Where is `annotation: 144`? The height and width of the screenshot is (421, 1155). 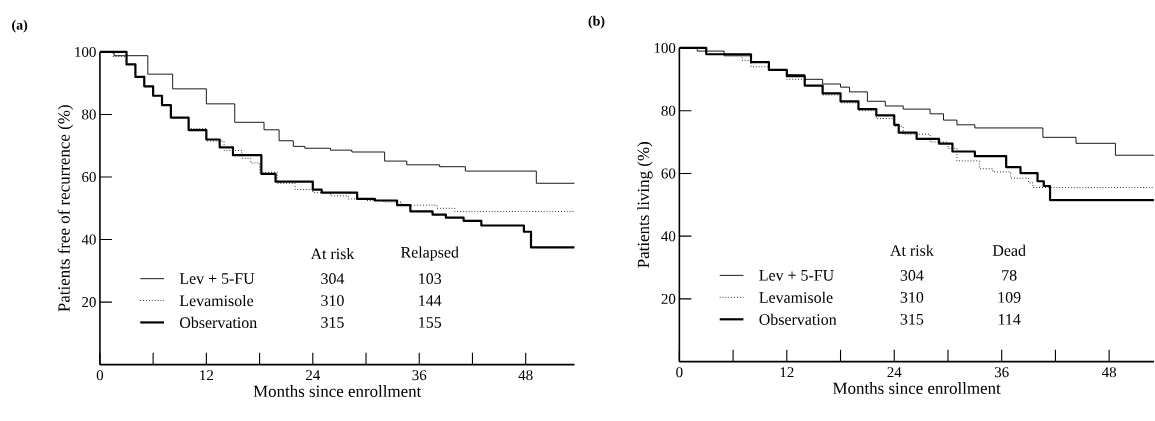 annotation: 144 is located at coordinates (430, 300).